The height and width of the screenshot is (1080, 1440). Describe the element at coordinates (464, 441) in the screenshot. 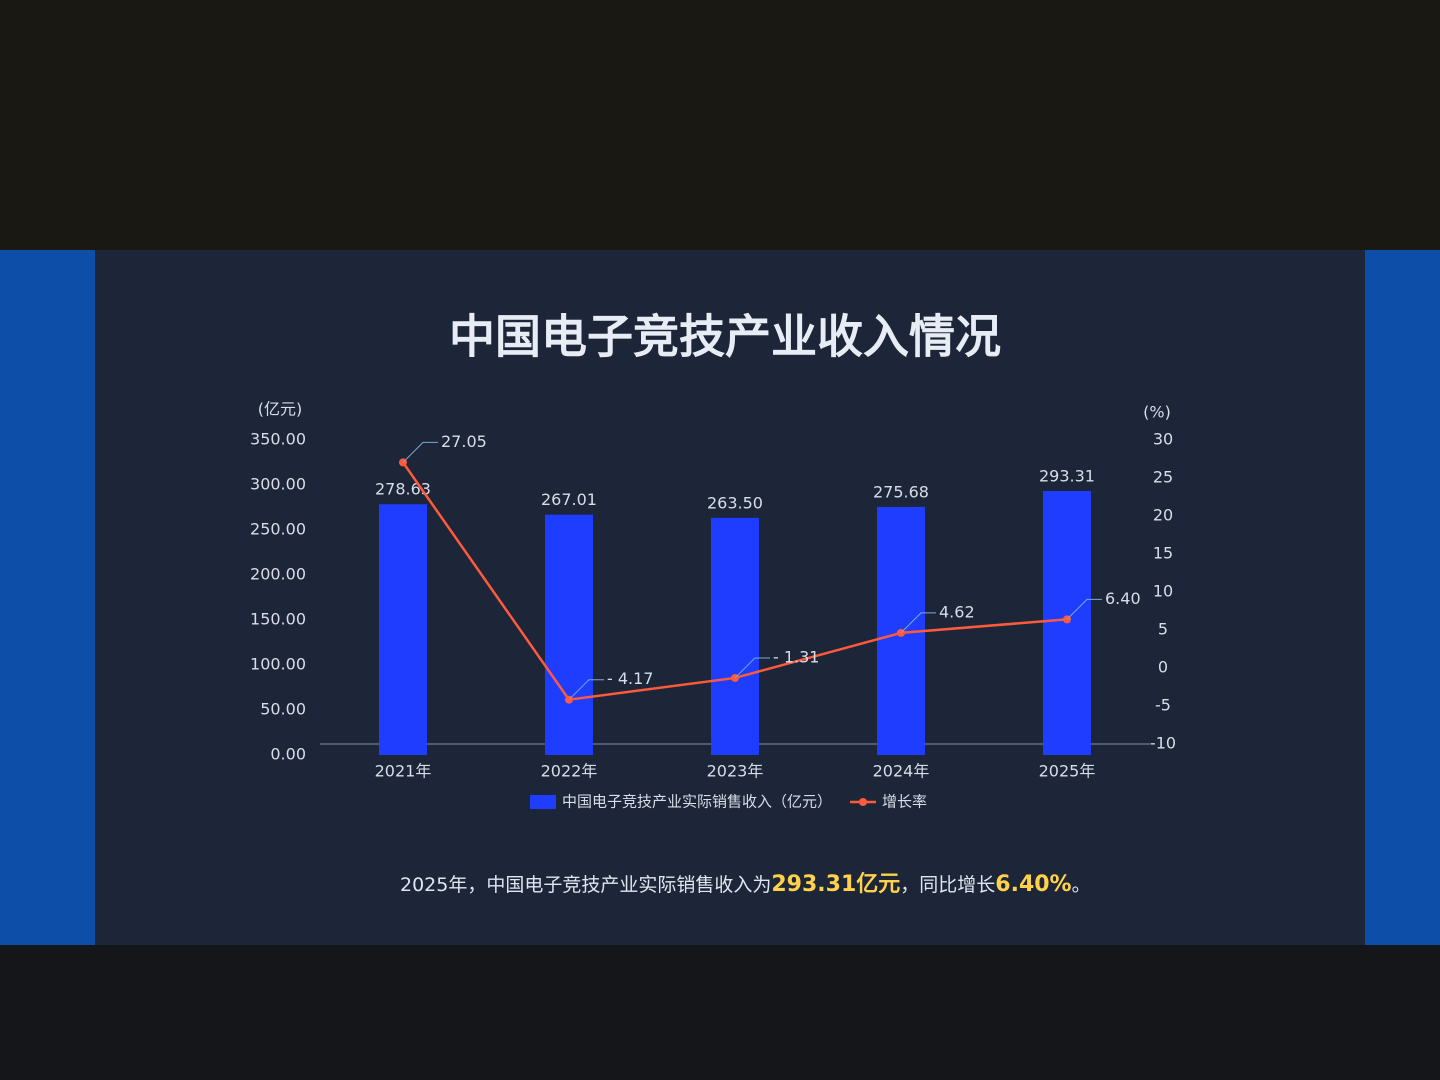

I see `data-label: 27.05` at that location.